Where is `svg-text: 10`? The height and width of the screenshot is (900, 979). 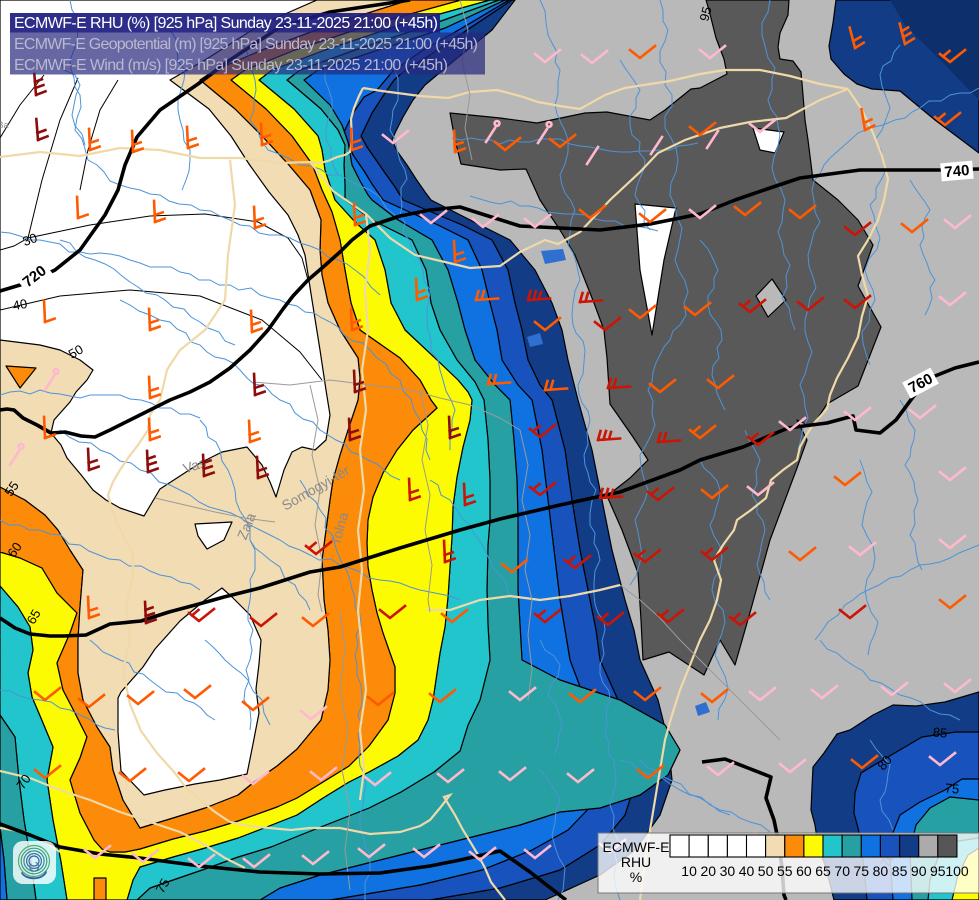 svg-text: 10 is located at coordinates (689, 871).